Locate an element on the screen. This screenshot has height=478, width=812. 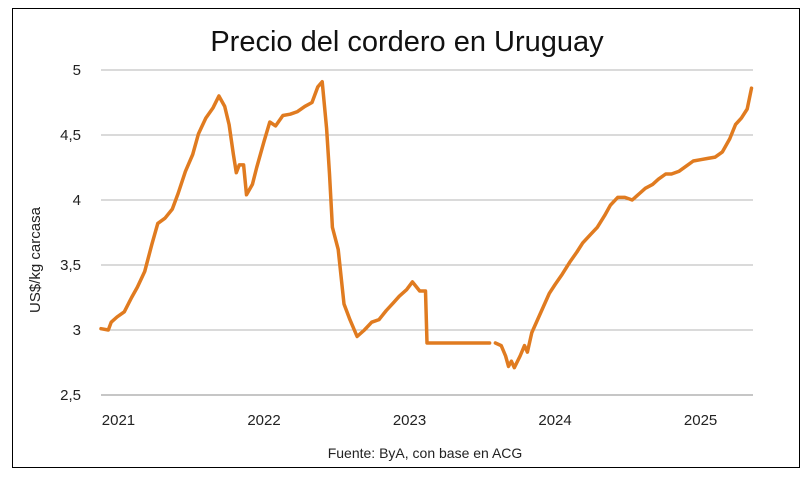
y-tick-label: 2,5 is located at coordinates (70, 395).